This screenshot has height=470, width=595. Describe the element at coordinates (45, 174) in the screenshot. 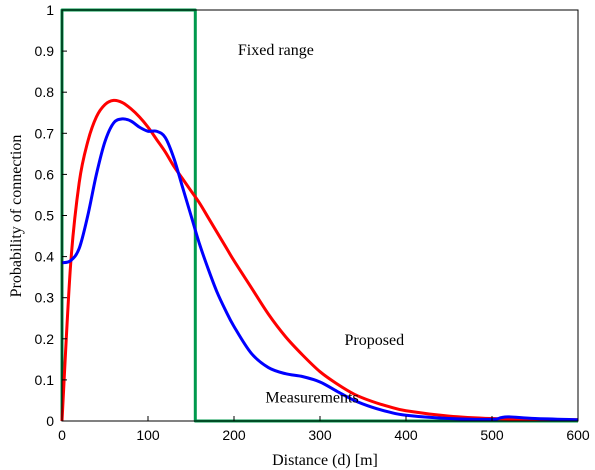

I see `y-tick-label: 0.6` at that location.